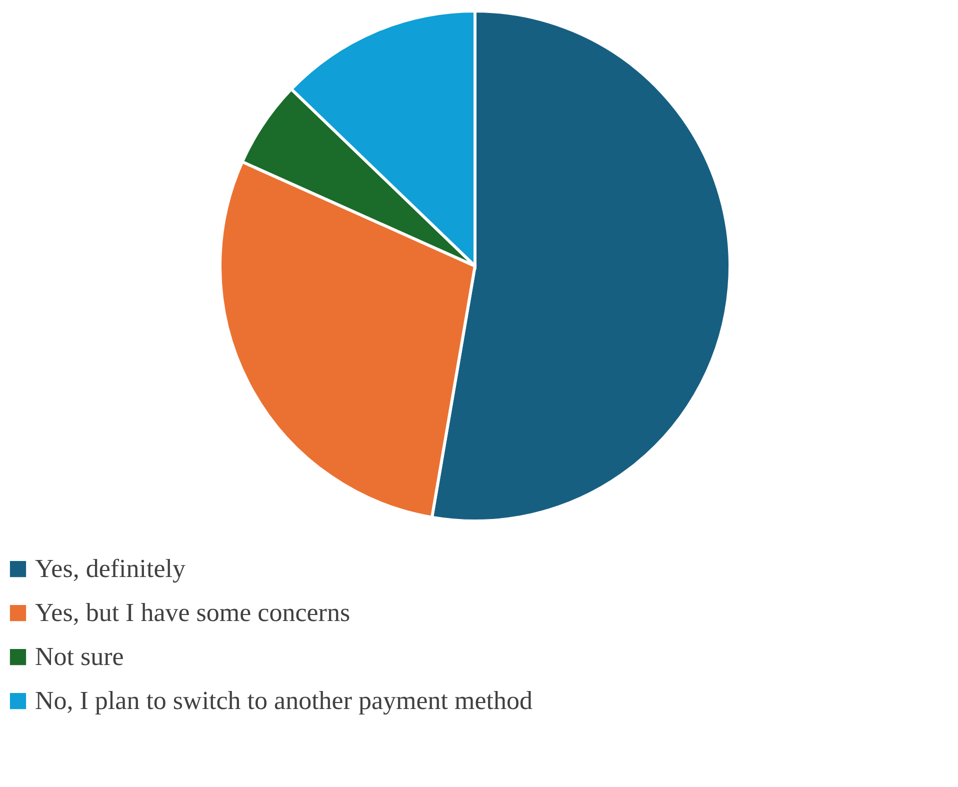 The height and width of the screenshot is (787, 958). I want to click on legend-label: Yes, definitely, so click(110, 568).